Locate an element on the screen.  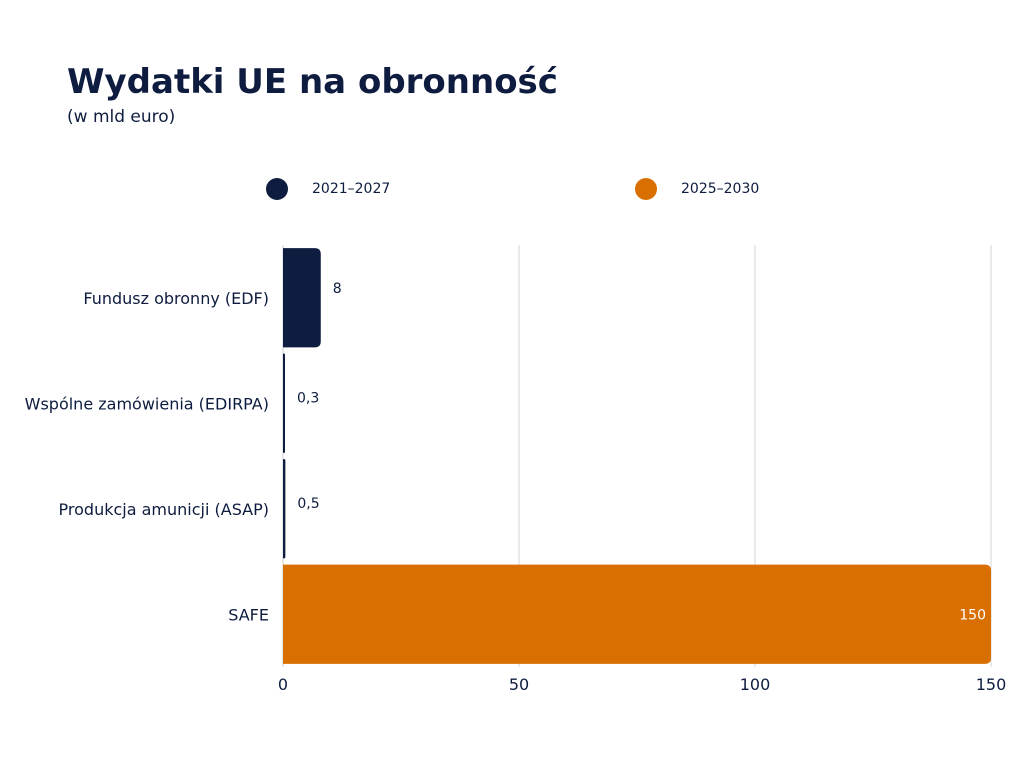
legend-item-2025-2030: 2025–2030 is located at coordinates (697, 189).